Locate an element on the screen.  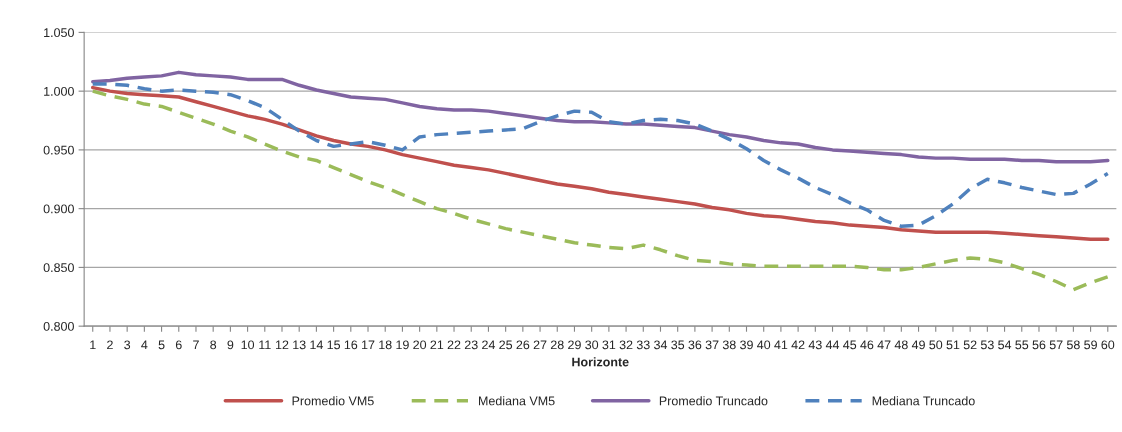
x-tick-label: 23 is located at coordinates (471, 345).